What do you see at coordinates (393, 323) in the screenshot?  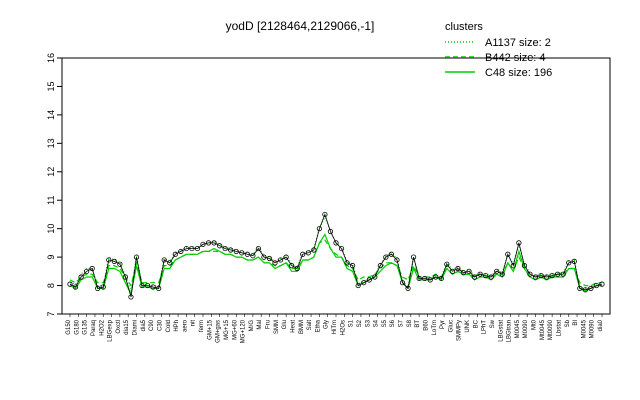 I see `x-tick-label: S6` at bounding box center [393, 323].